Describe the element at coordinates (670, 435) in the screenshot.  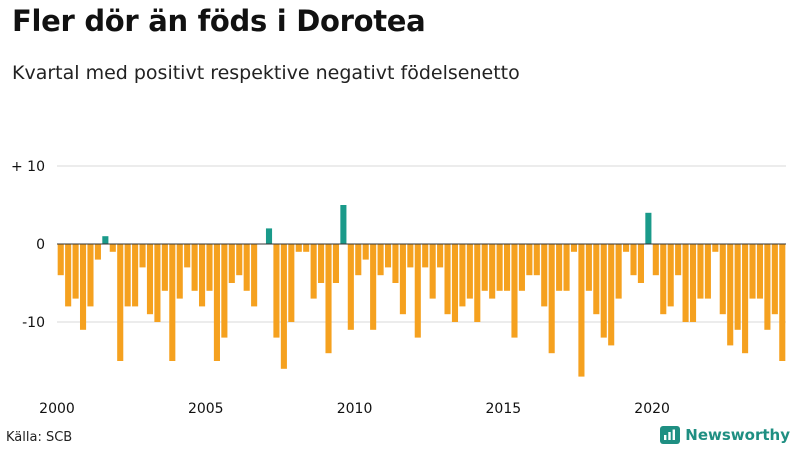
I see `newsworthy-logo-icon` at that location.